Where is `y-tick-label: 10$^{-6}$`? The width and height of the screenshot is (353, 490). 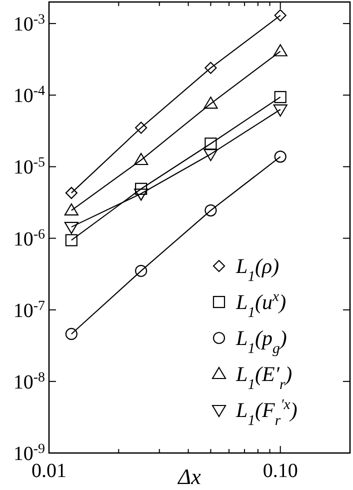
y-tick-label: 10$^{-6}$ is located at coordinates (29, 238).